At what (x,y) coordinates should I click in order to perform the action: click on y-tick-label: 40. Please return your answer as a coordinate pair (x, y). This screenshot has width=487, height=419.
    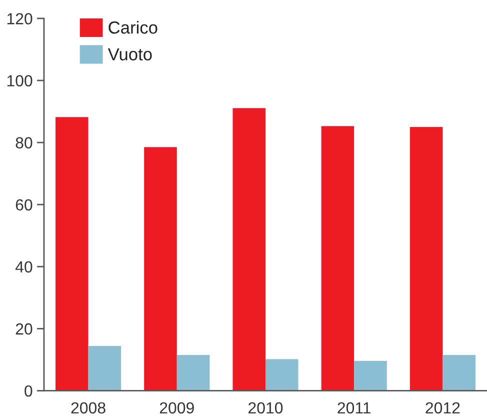
    Looking at the image, I should click on (23, 267).